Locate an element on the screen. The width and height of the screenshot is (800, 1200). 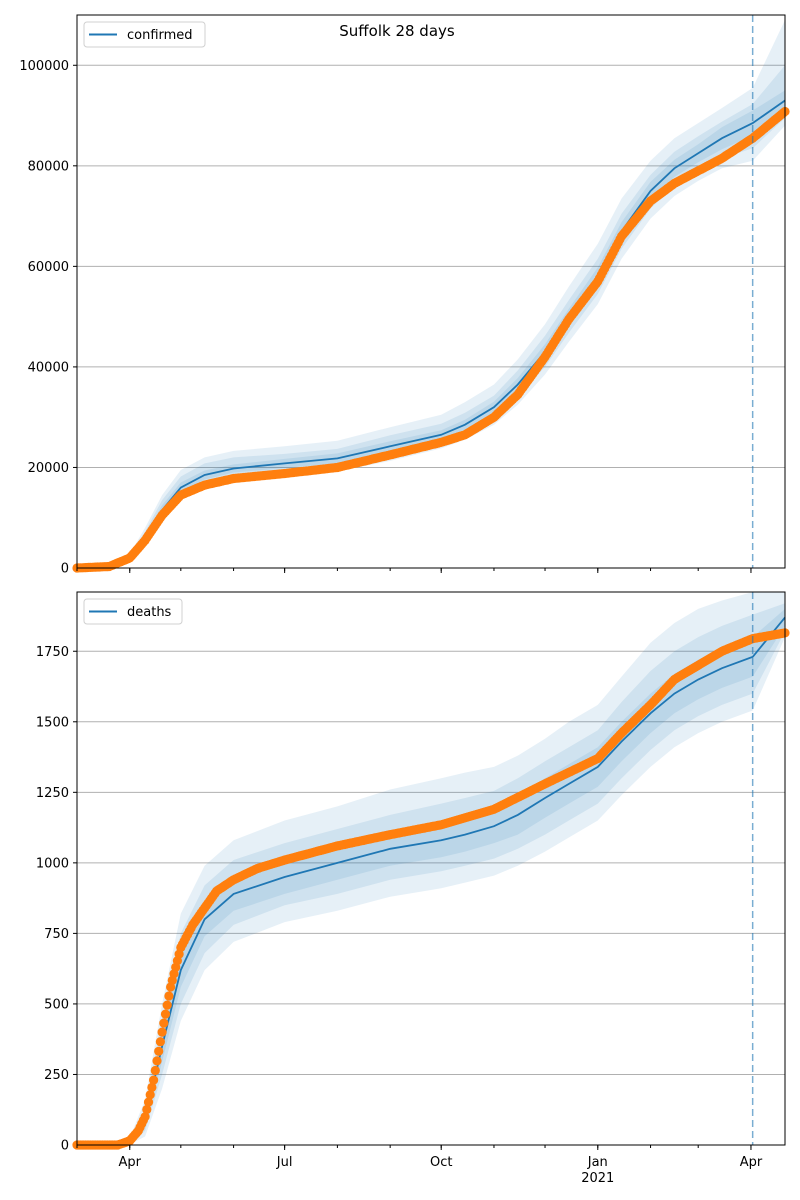
legend: deaths is located at coordinates (133, 611).